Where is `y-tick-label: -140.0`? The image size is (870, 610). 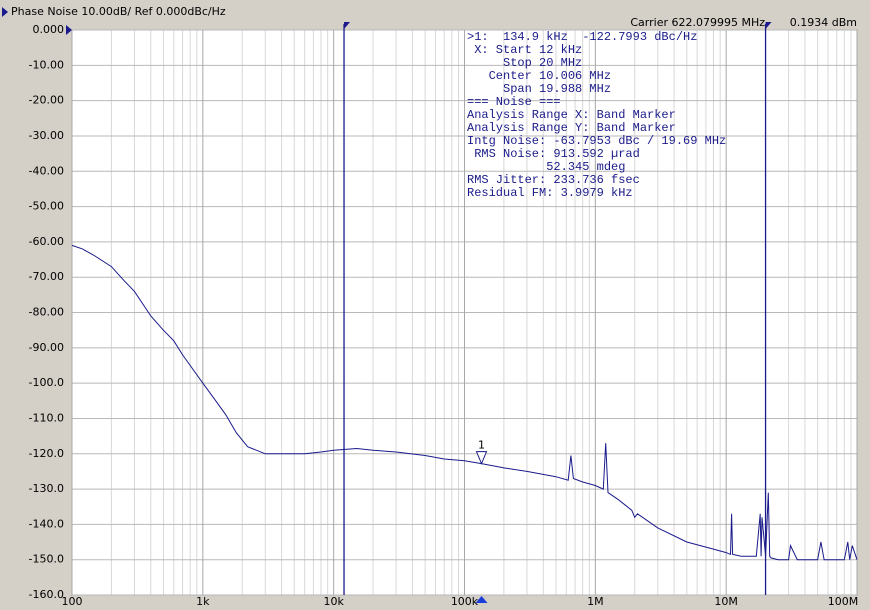 y-tick-label: -140.0 is located at coordinates (46, 523).